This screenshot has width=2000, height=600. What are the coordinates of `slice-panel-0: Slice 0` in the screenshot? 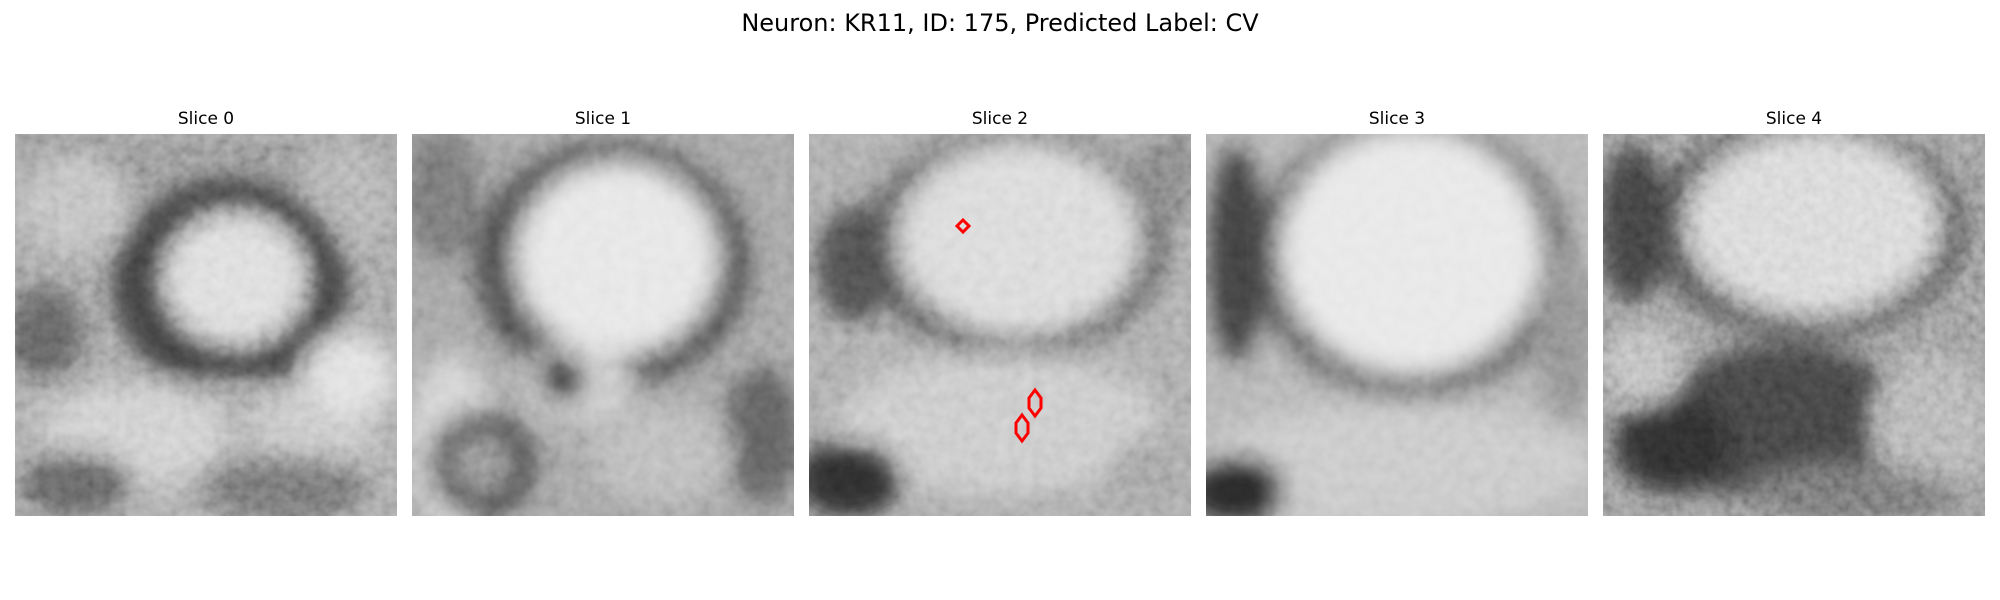 It's located at (206, 312).